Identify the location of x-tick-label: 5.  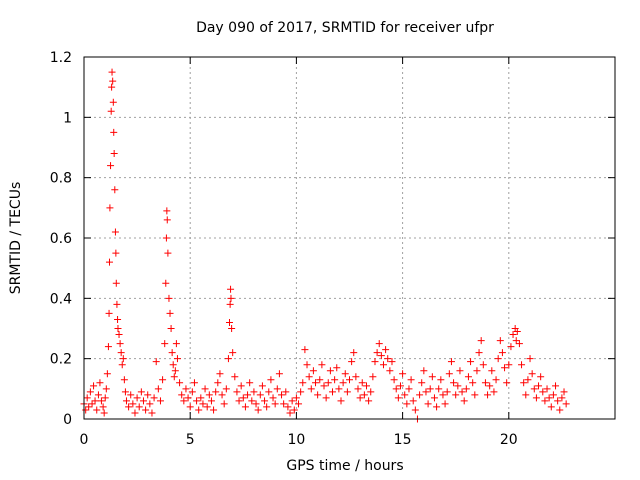
(190, 440).